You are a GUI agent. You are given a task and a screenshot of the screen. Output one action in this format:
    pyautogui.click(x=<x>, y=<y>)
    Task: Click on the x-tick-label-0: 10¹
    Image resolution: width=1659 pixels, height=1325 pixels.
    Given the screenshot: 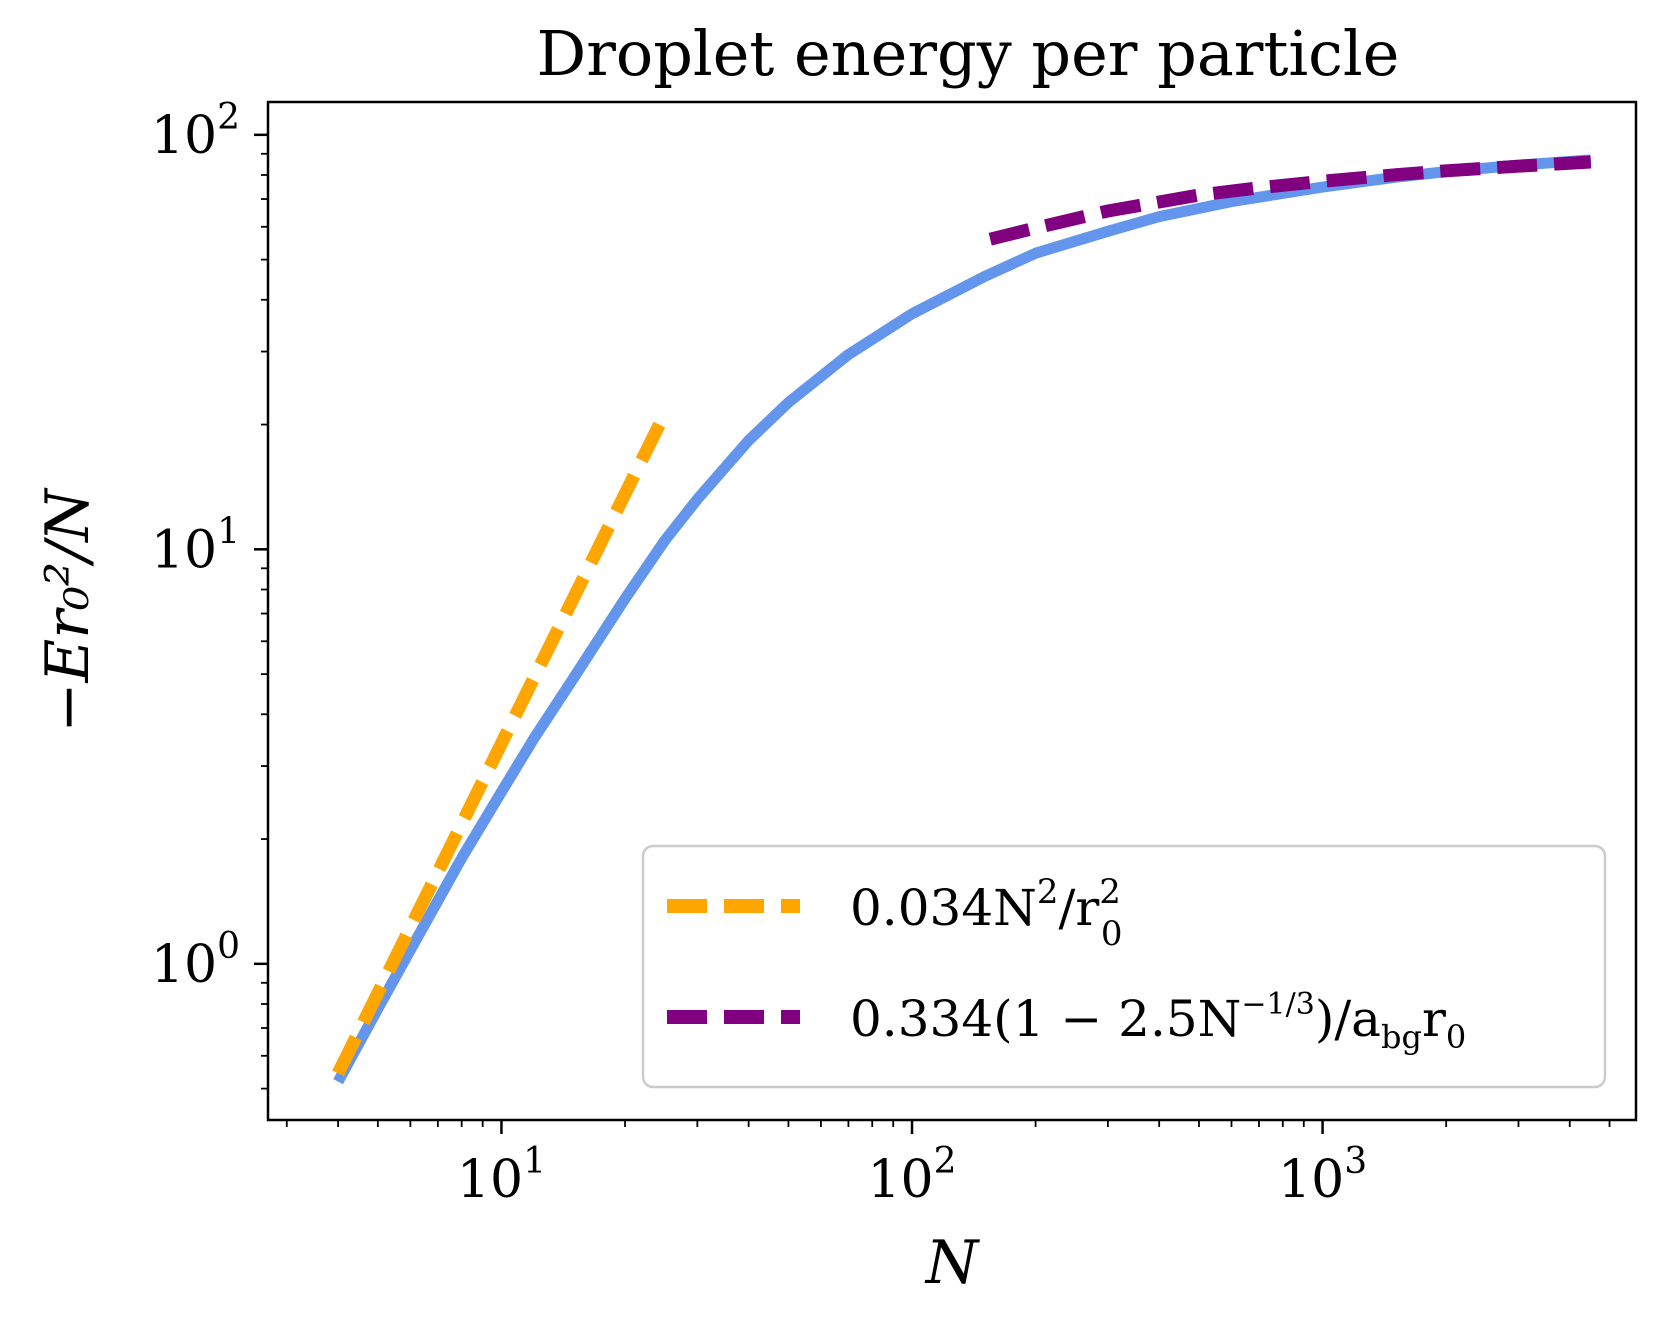 What is the action you would take?
    pyautogui.click(x=501, y=1175)
    